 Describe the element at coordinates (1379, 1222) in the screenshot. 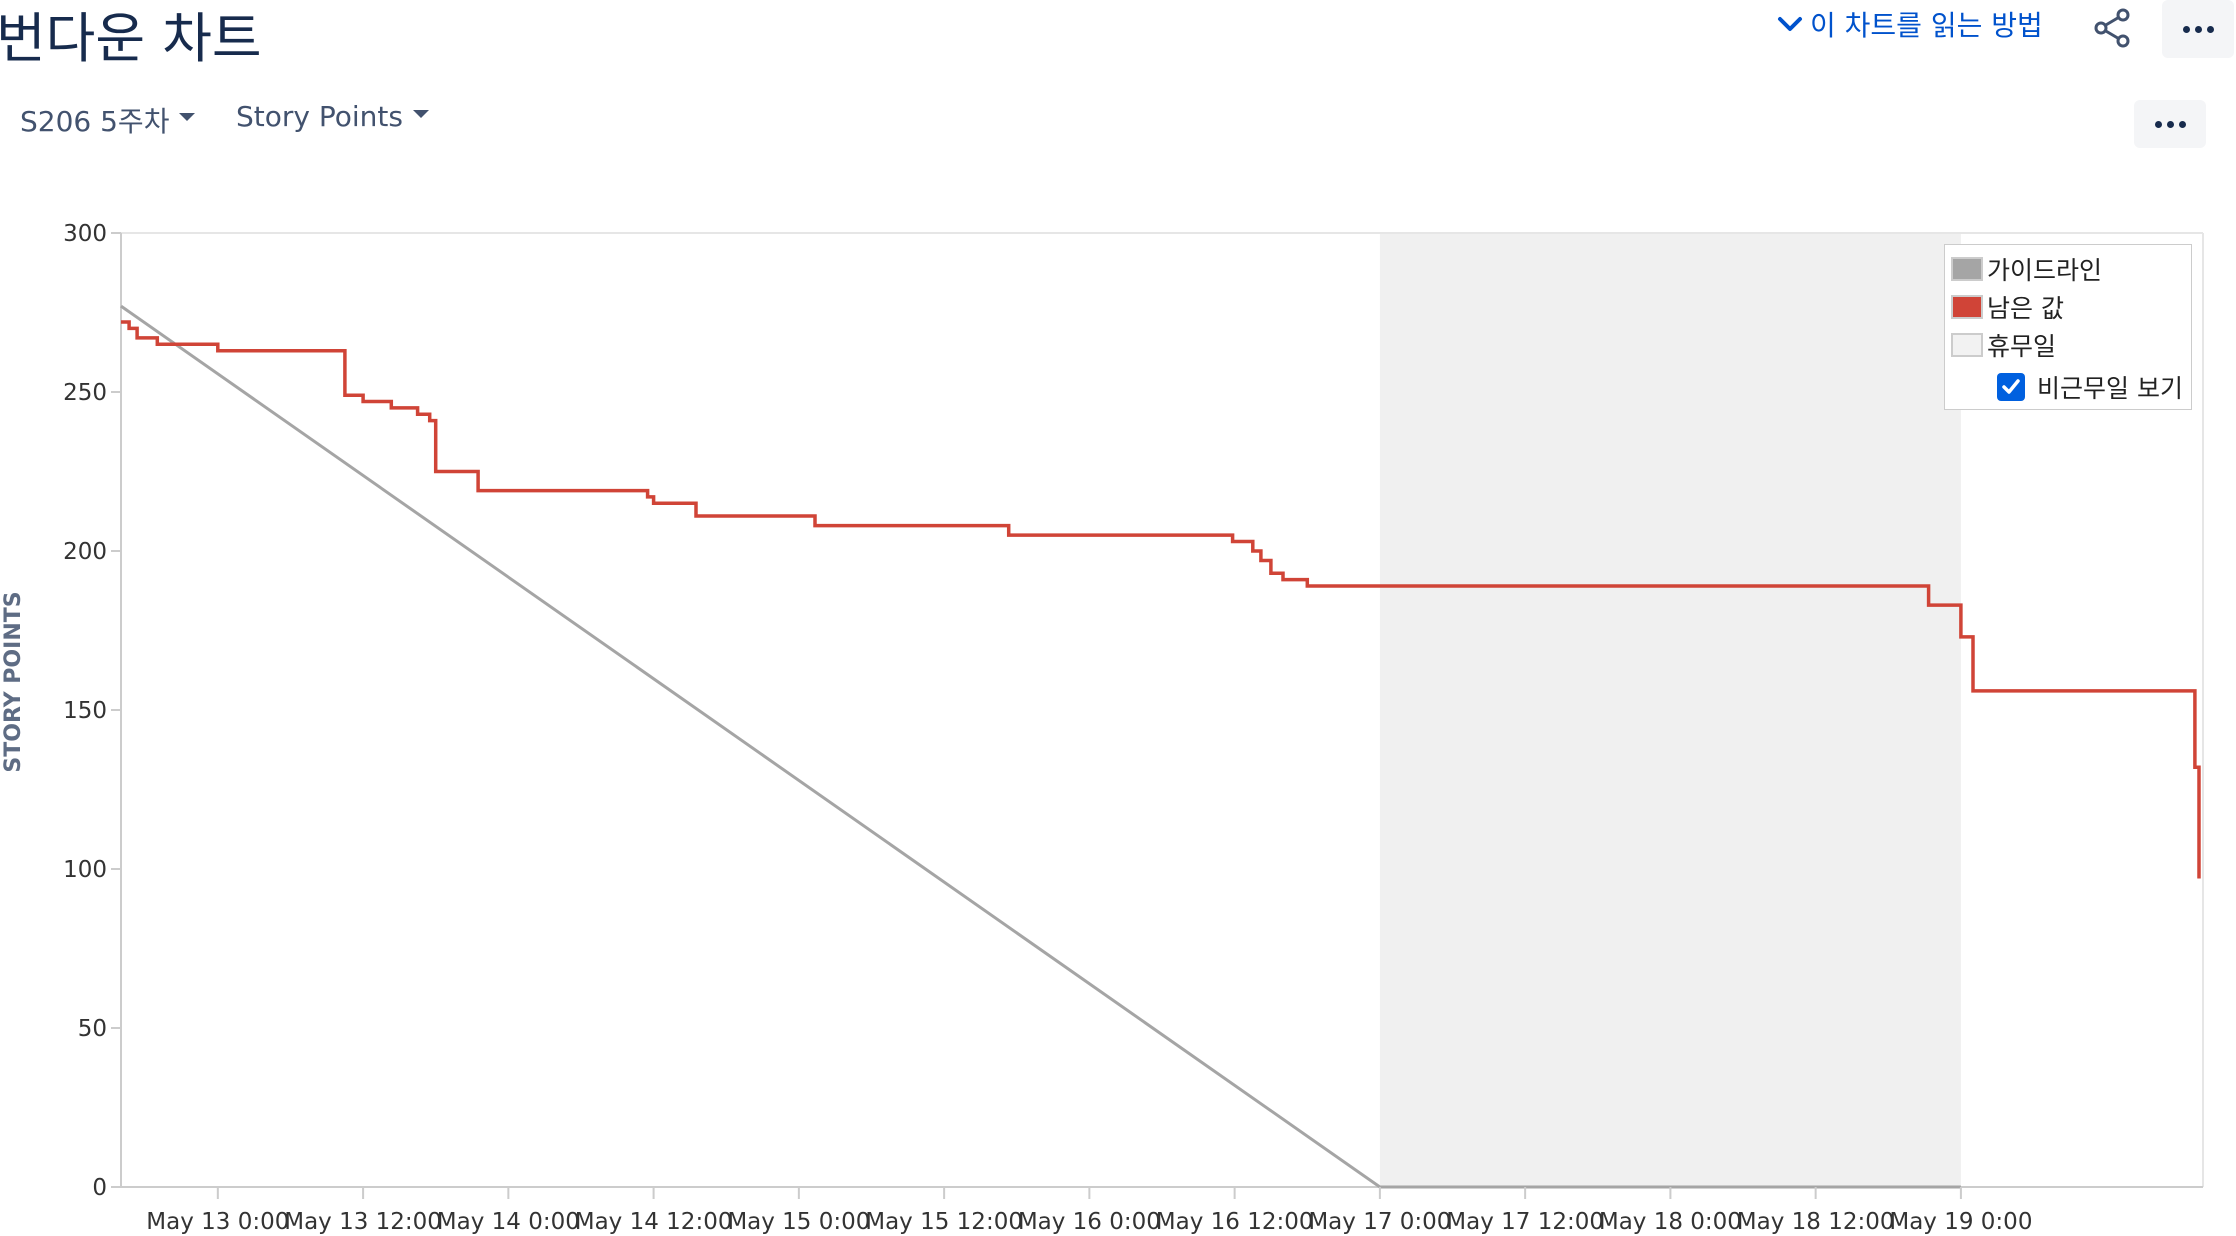

I see `x-tick-label: May 17 0:00` at that location.